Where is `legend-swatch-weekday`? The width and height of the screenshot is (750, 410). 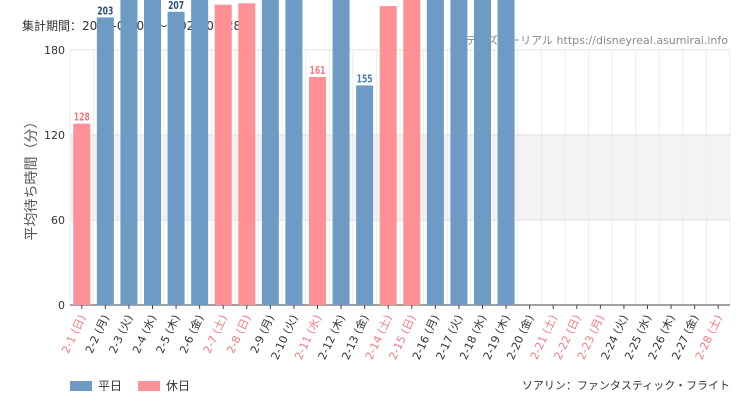
legend-swatch-weekday is located at coordinates (81, 385).